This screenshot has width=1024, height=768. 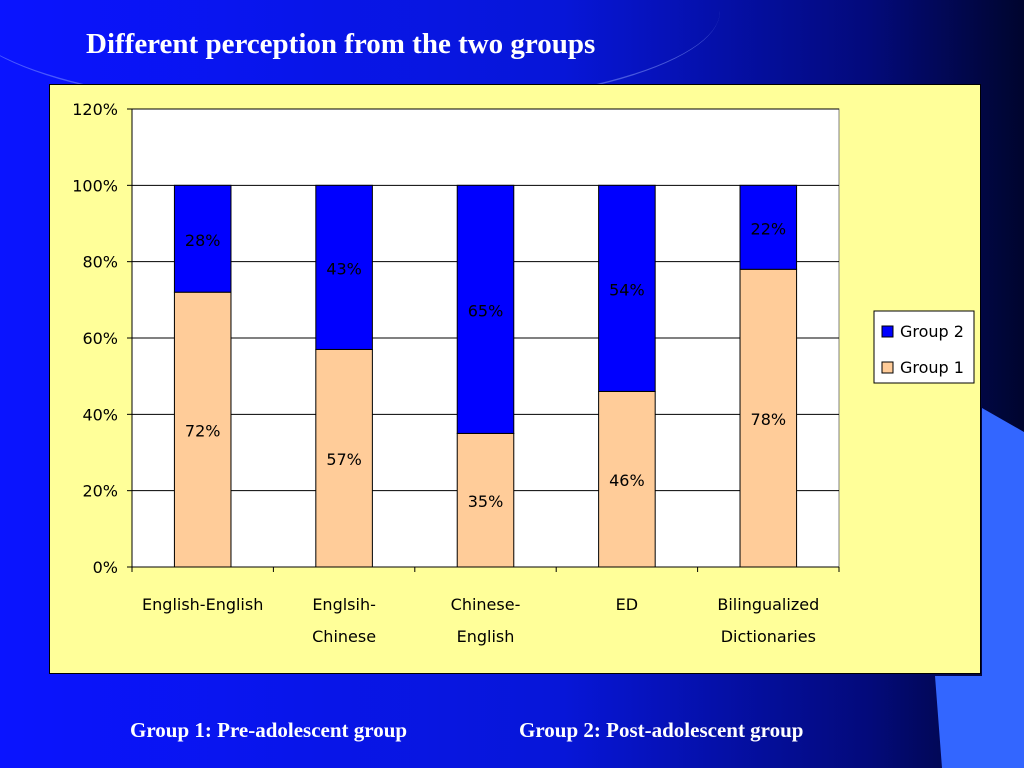 I want to click on data-label: 65%, so click(x=486, y=310).